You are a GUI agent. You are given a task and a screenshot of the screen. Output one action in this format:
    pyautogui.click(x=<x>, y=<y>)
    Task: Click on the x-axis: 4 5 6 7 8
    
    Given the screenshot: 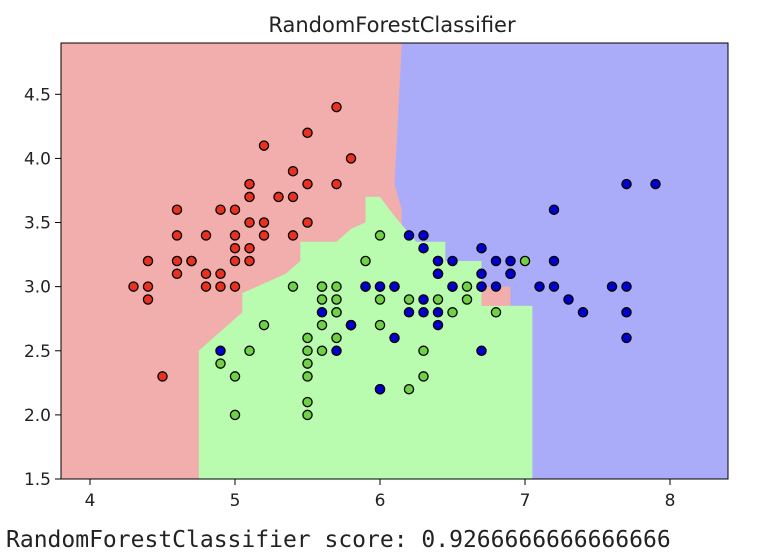 What is the action you would take?
    pyautogui.click(x=380, y=495)
    